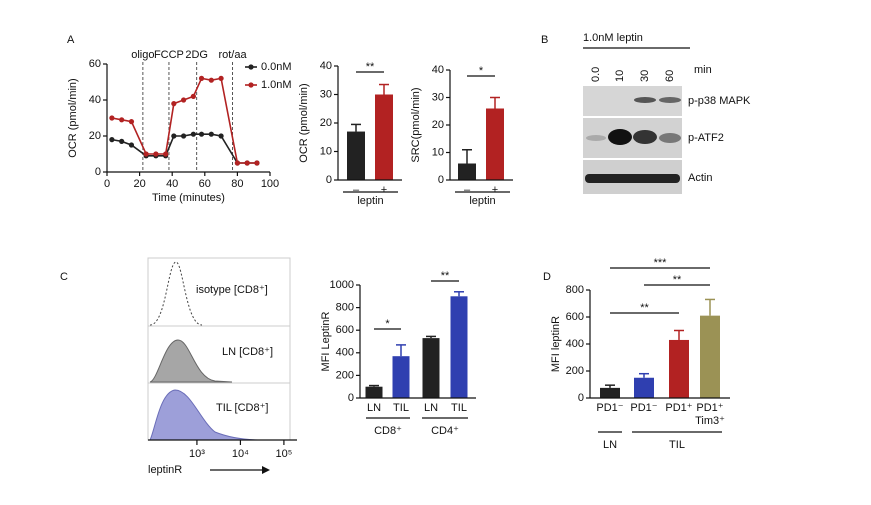 The image size is (871, 505). What do you see at coordinates (247, 352) in the screenshot?
I see `sample-label: LN [CD8⁺]` at bounding box center [247, 352].